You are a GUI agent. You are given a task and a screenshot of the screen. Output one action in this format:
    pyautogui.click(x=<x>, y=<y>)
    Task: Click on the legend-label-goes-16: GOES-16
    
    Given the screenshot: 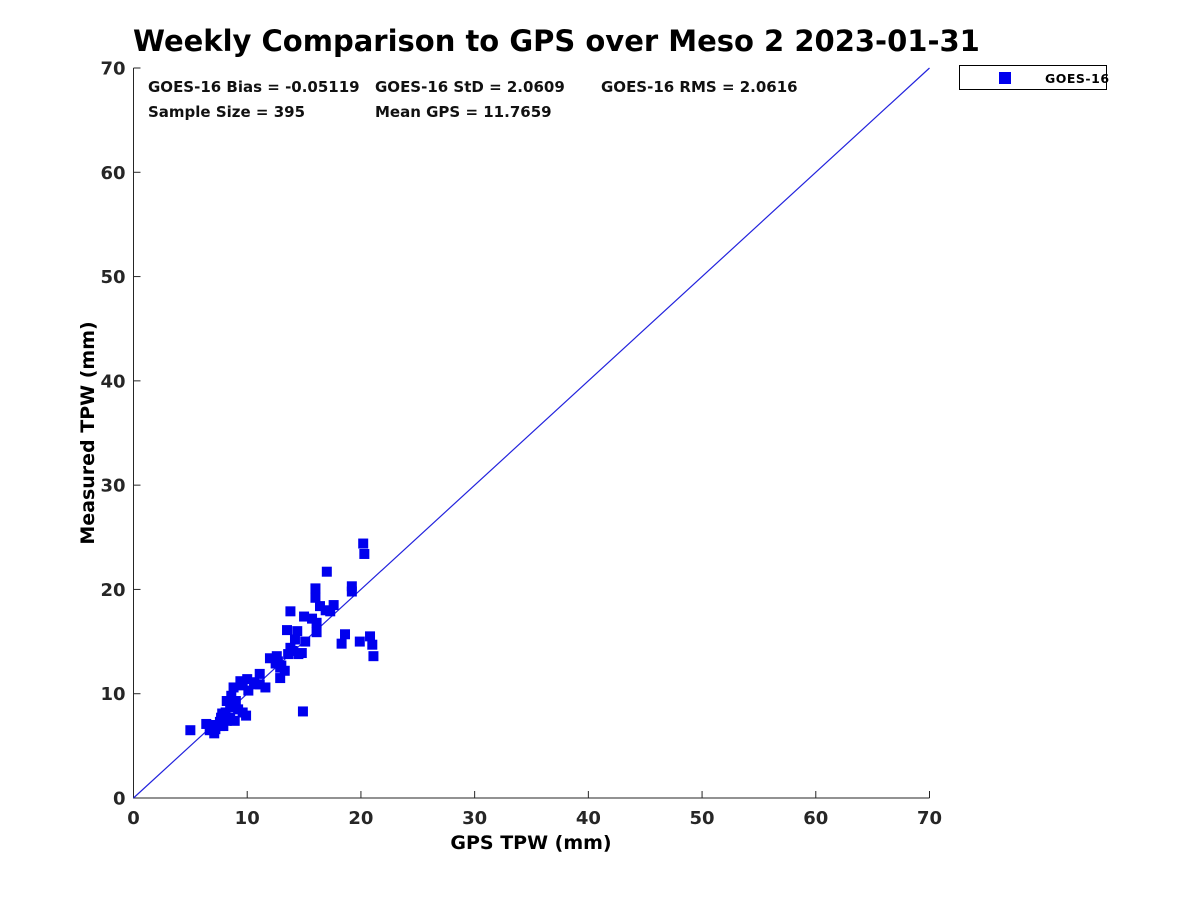 What is the action you would take?
    pyautogui.click(x=1077, y=78)
    